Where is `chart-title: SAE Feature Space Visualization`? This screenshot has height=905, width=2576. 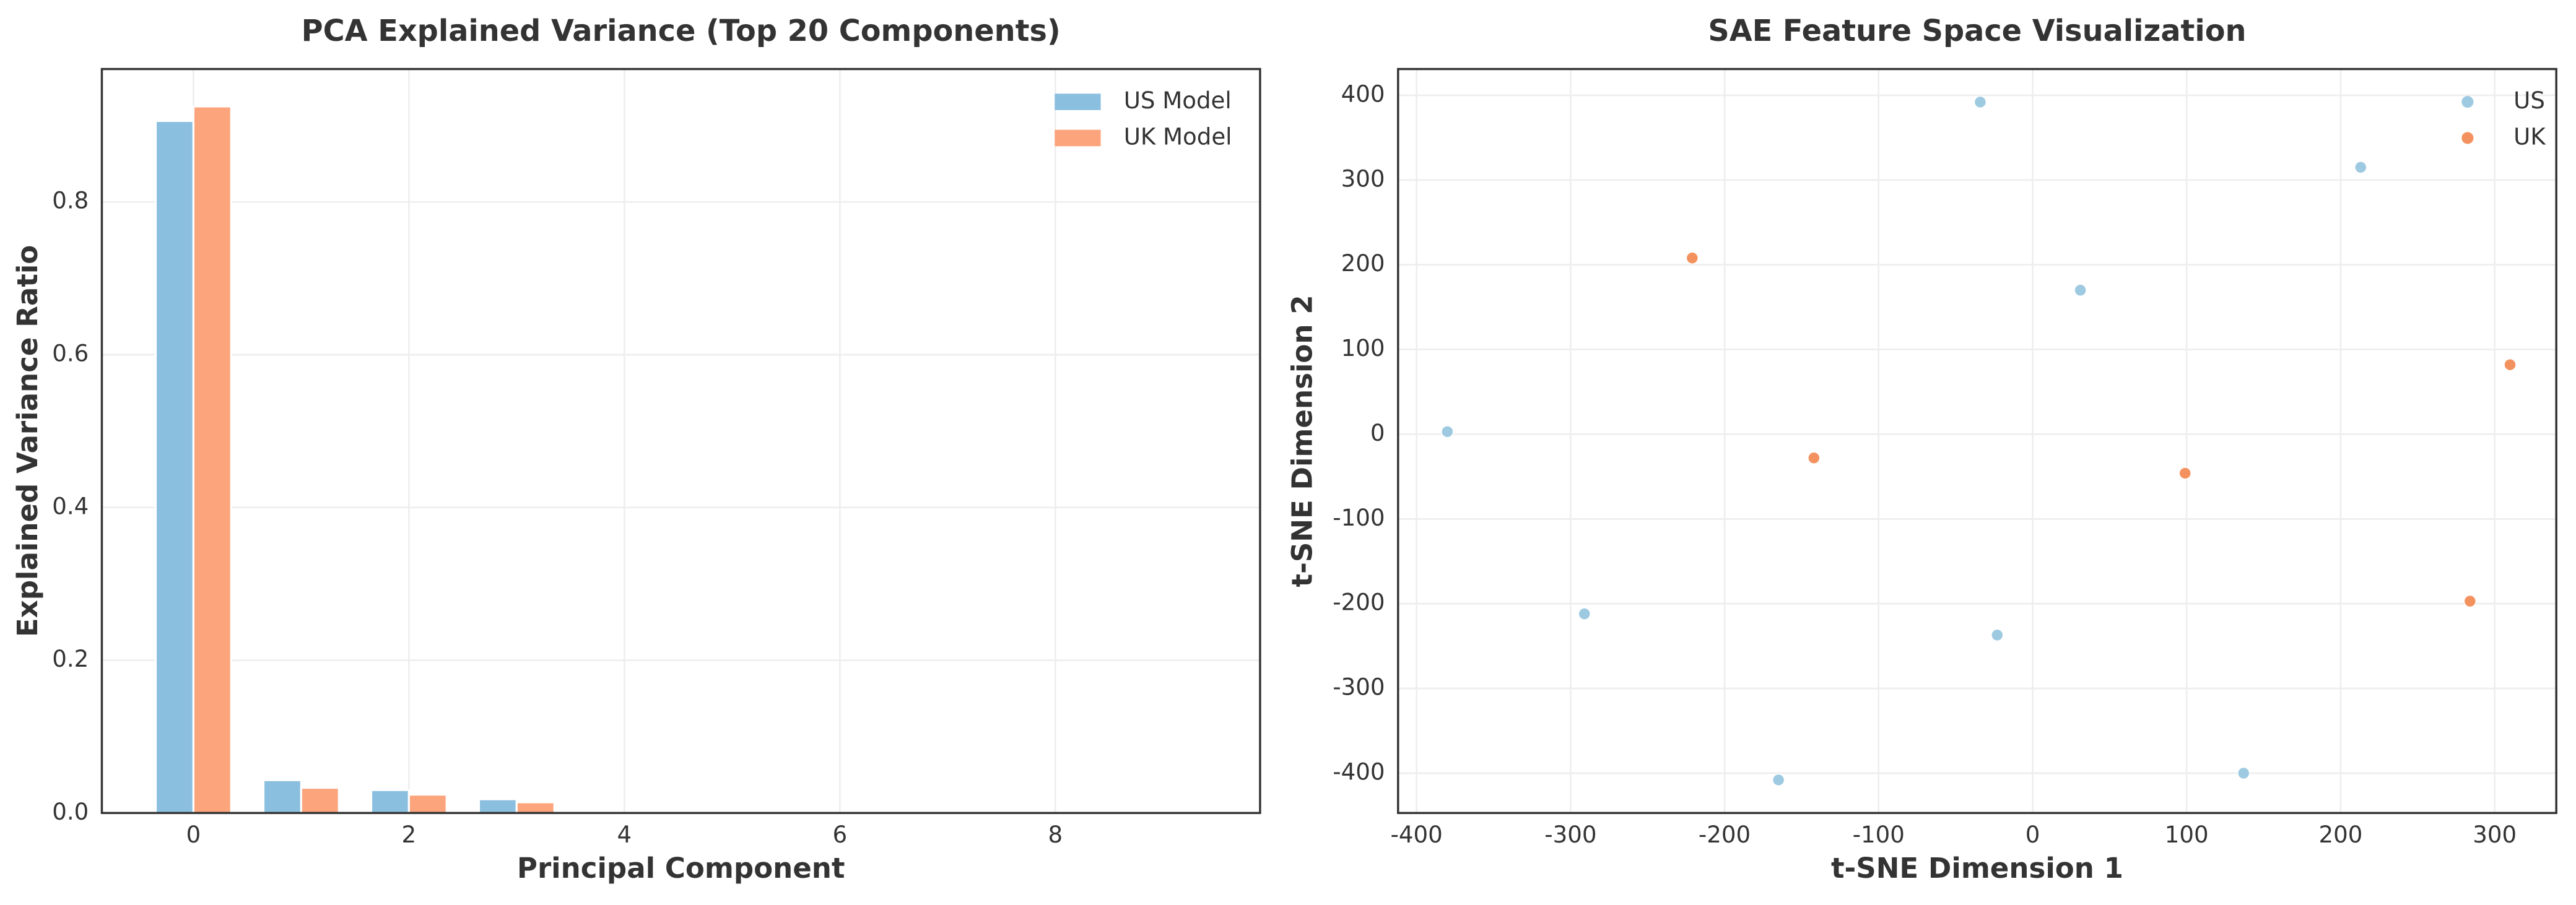
chart-title: SAE Feature Space Visualization is located at coordinates (1977, 31).